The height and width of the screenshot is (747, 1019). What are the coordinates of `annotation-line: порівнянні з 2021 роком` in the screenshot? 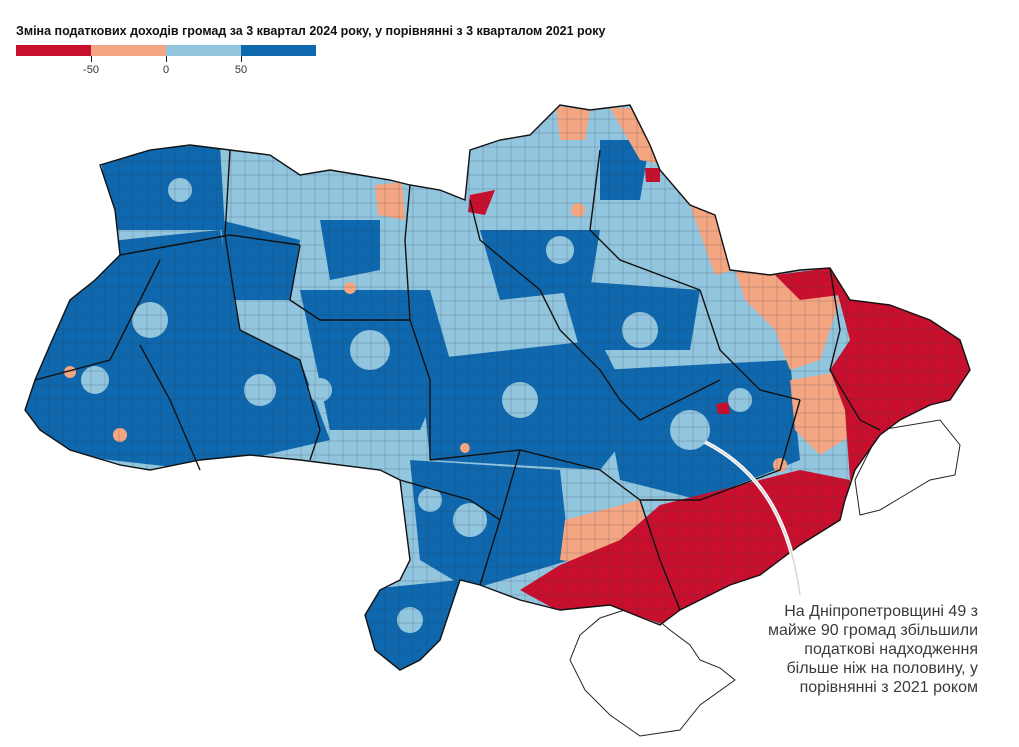 It's located at (888, 687).